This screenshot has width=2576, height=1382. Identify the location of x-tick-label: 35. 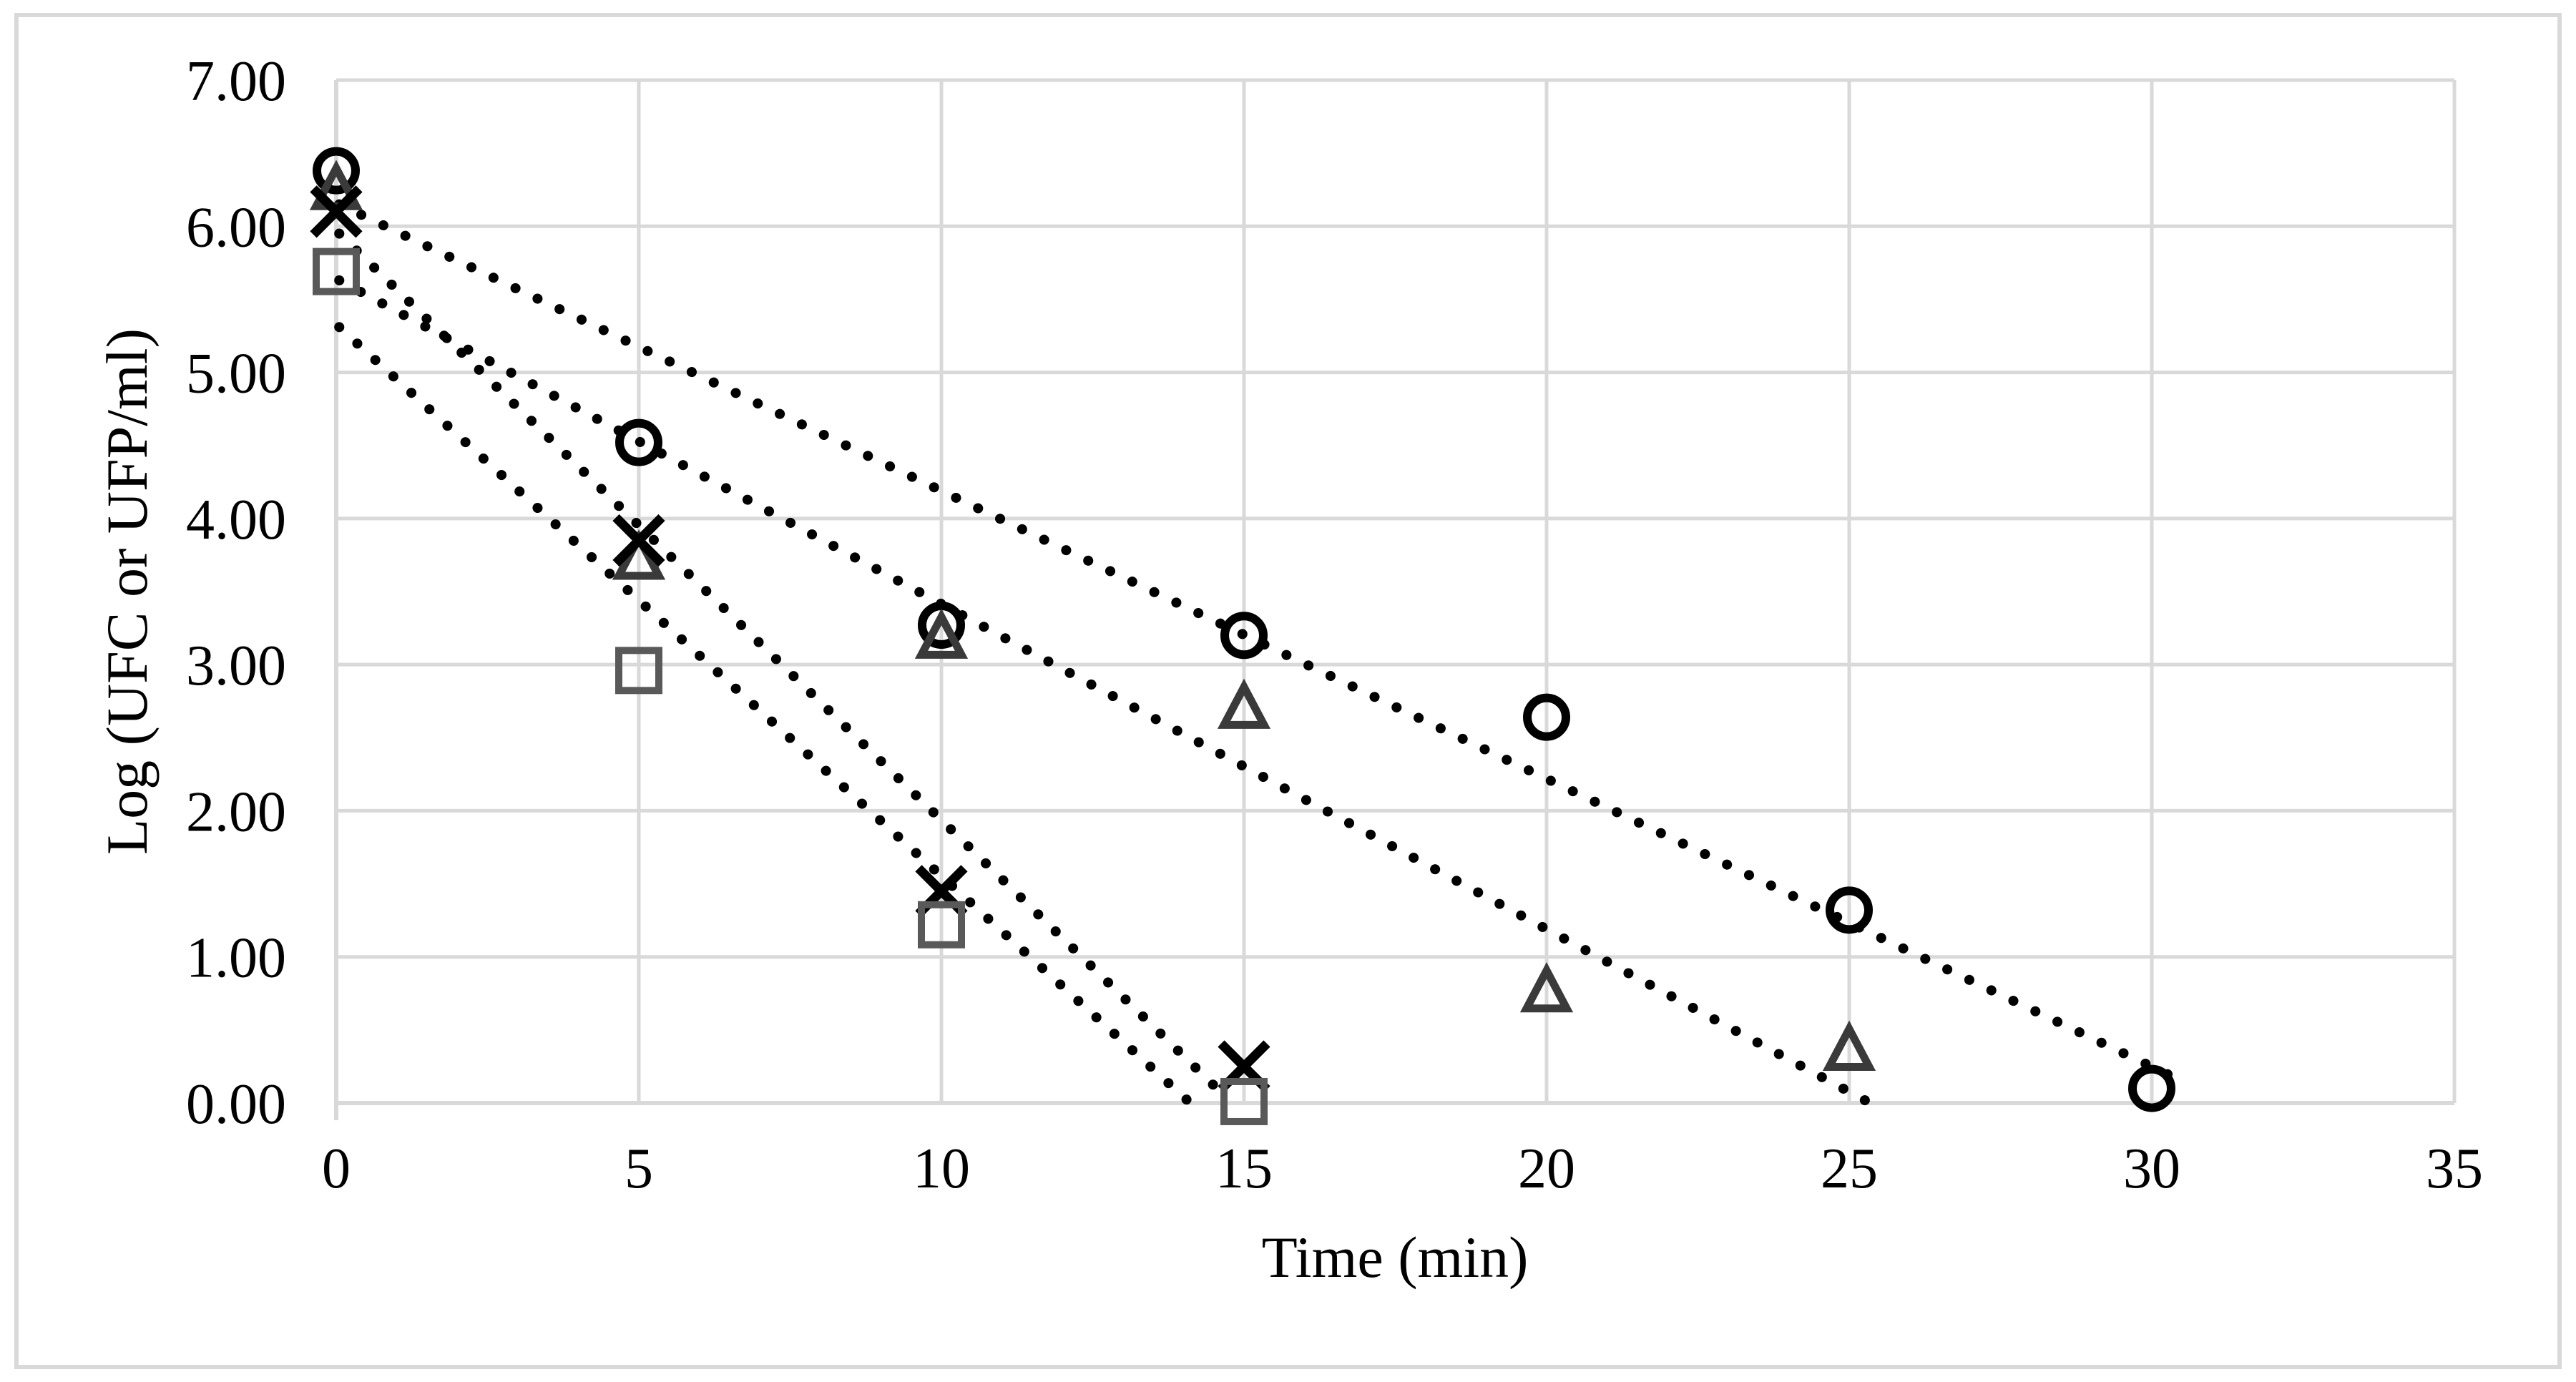
(2454, 1168).